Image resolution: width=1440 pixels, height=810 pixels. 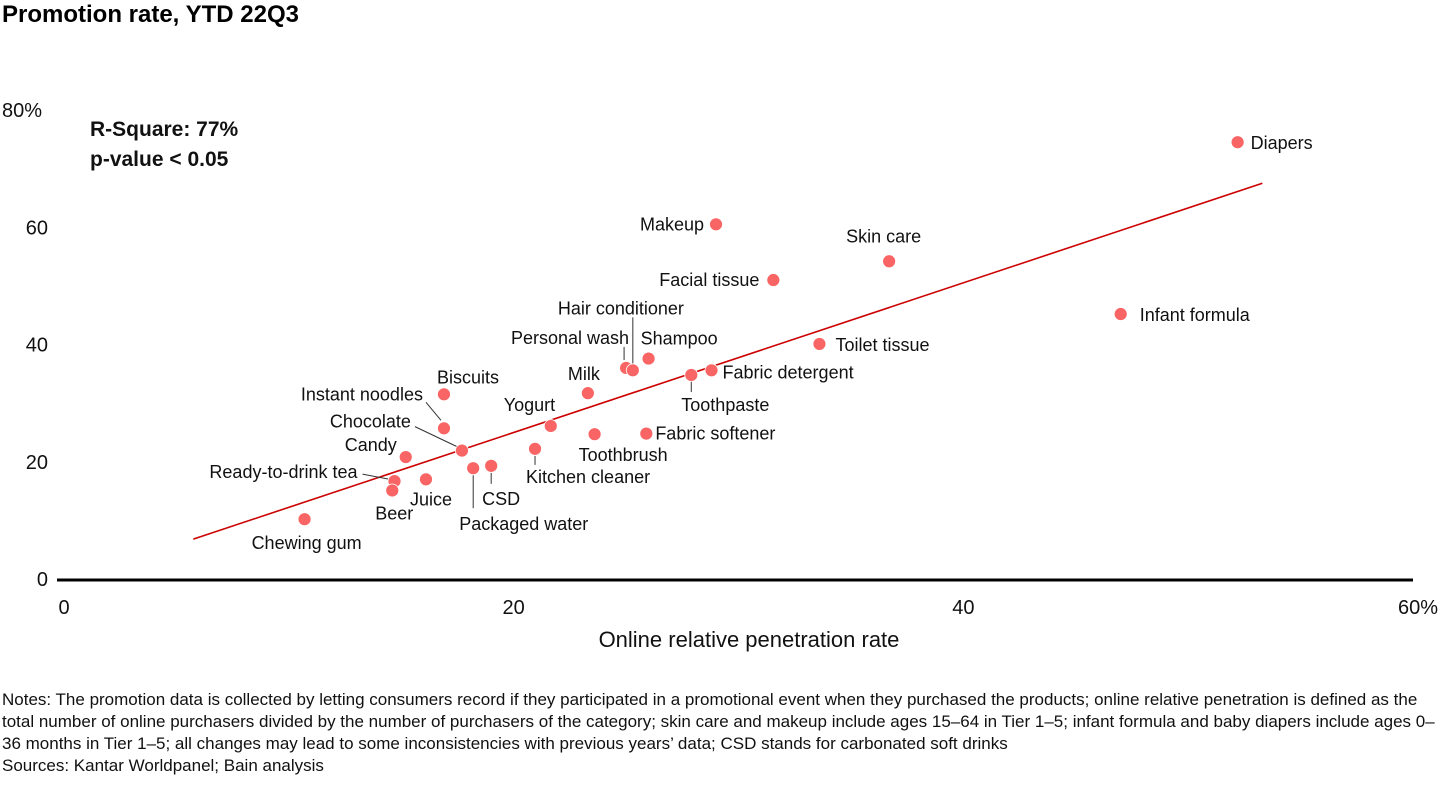 I want to click on data-point-kitchen-cleaner, so click(x=535, y=448).